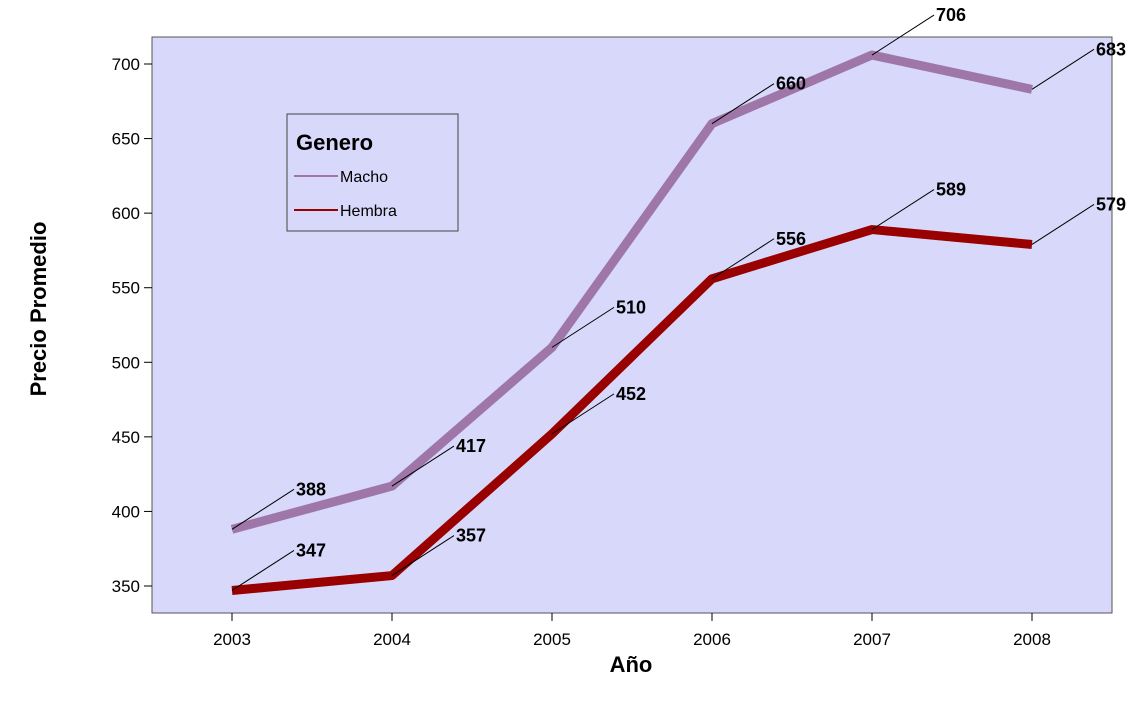 The image size is (1135, 704). Describe the element at coordinates (126, 586) in the screenshot. I see `y-tick-label: 350` at that location.